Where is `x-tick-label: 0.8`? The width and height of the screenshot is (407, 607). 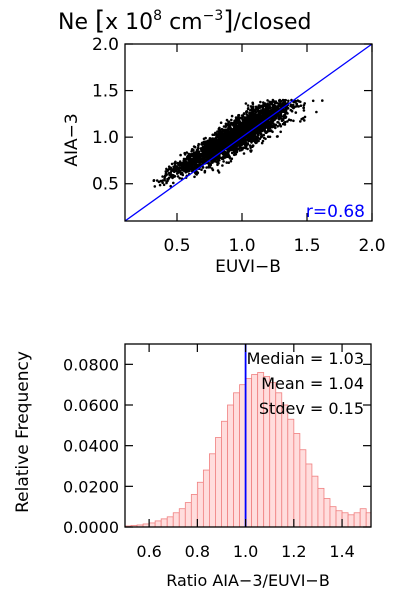 x-tick-label: 0.8 is located at coordinates (197, 551).